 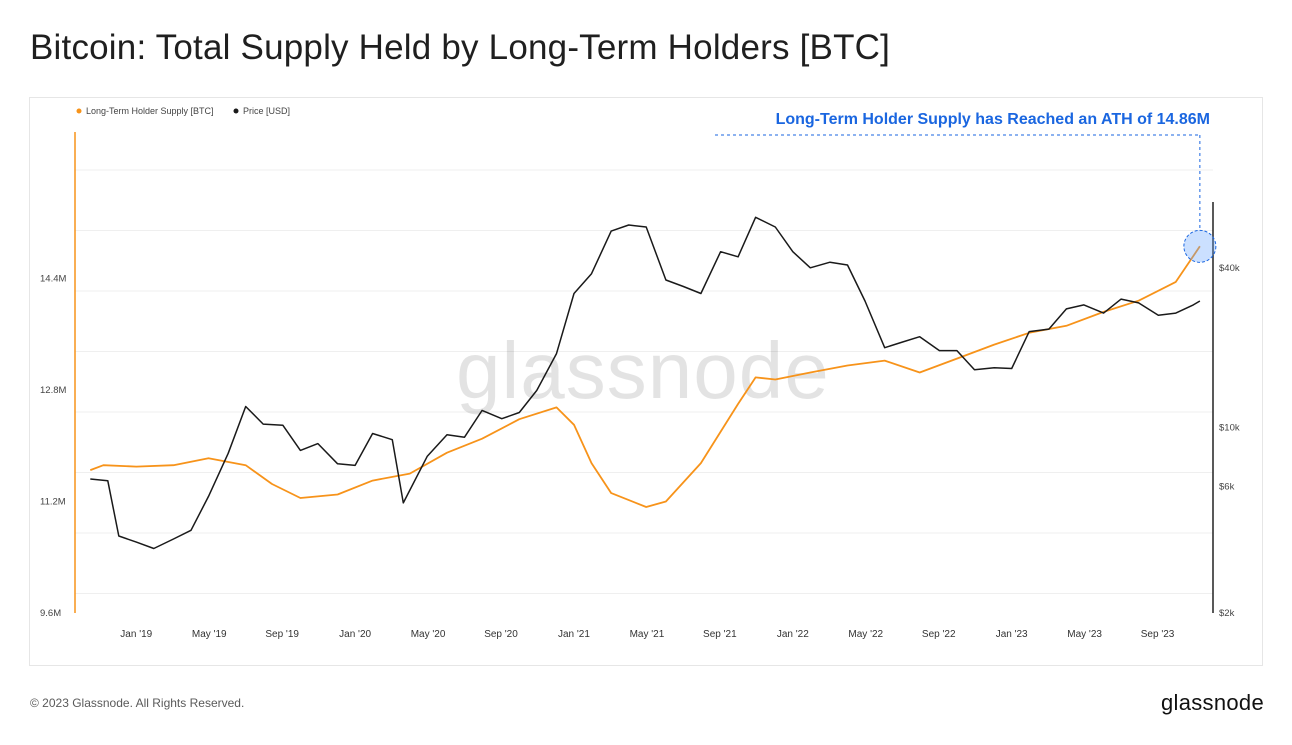 What do you see at coordinates (282, 634) in the screenshot?
I see `x-axis-tick: Sep '19` at bounding box center [282, 634].